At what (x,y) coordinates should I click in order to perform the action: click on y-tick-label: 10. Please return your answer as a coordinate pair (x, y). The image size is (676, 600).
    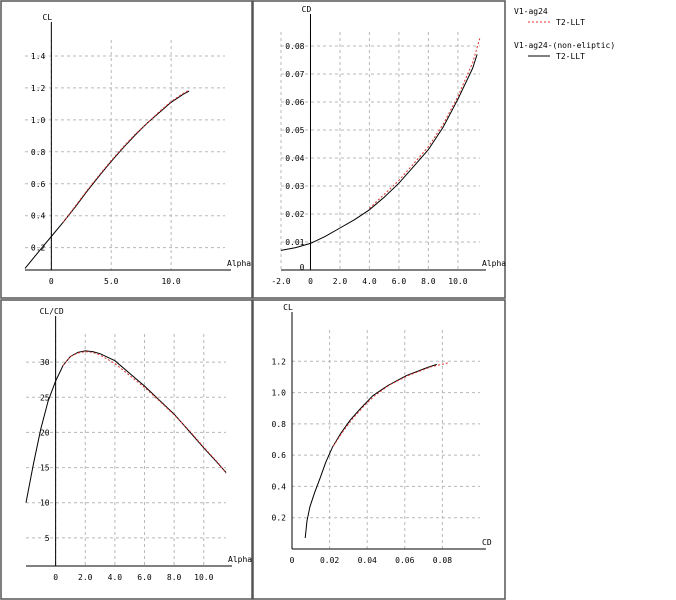
    Looking at the image, I should click on (45, 503).